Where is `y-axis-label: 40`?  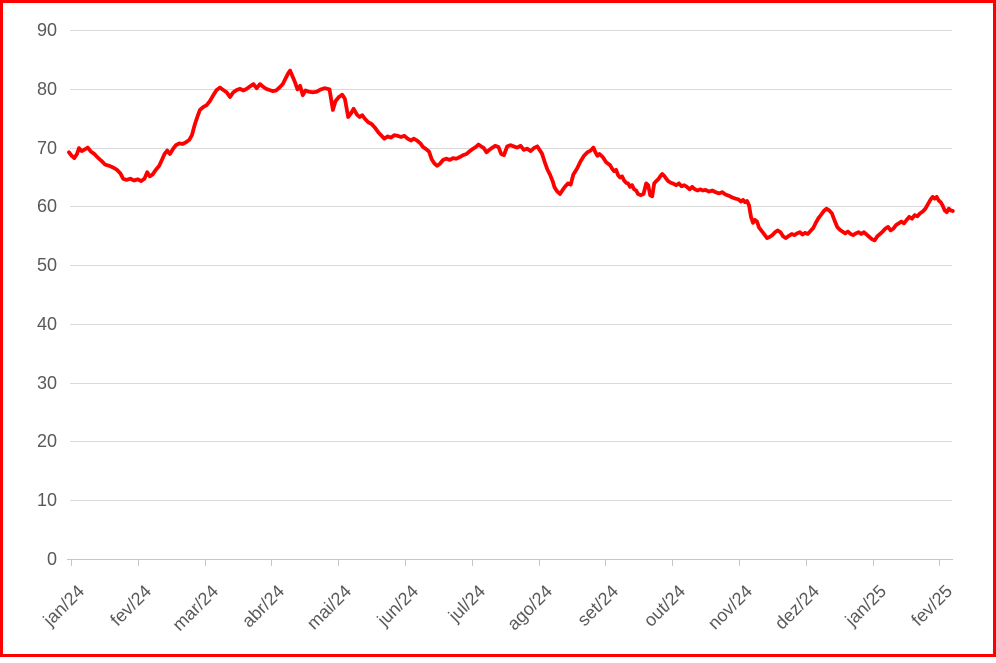
y-axis-label: 40 is located at coordinates (46, 323).